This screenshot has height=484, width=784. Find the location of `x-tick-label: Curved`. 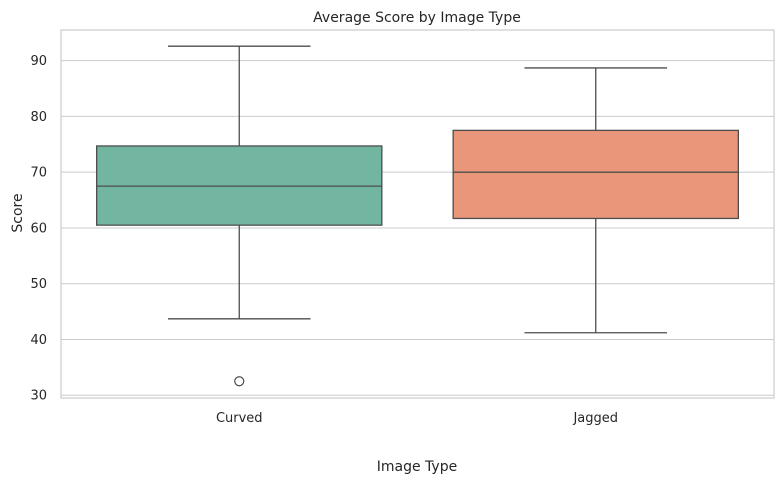

x-tick-label: Curved is located at coordinates (239, 418).